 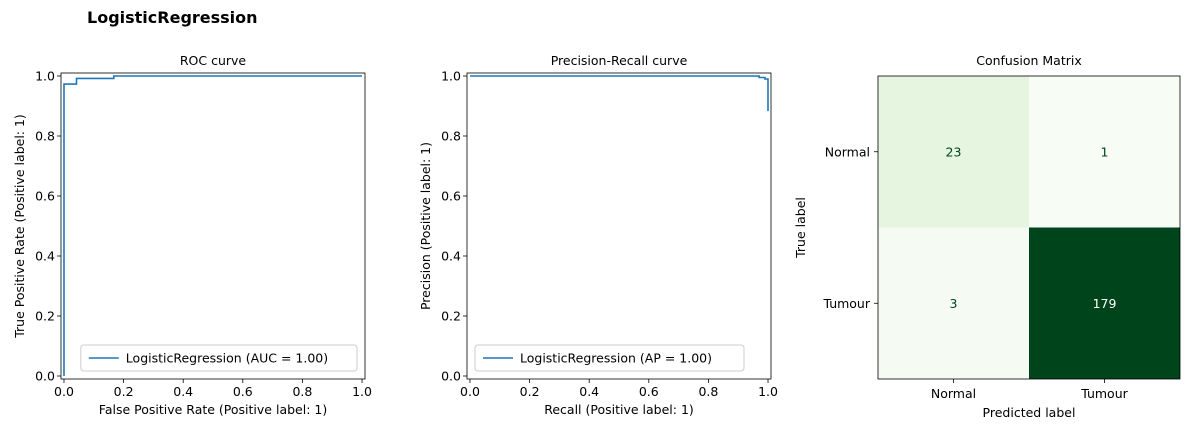 What do you see at coordinates (619, 93) in the screenshot?
I see `series-line` at bounding box center [619, 93].